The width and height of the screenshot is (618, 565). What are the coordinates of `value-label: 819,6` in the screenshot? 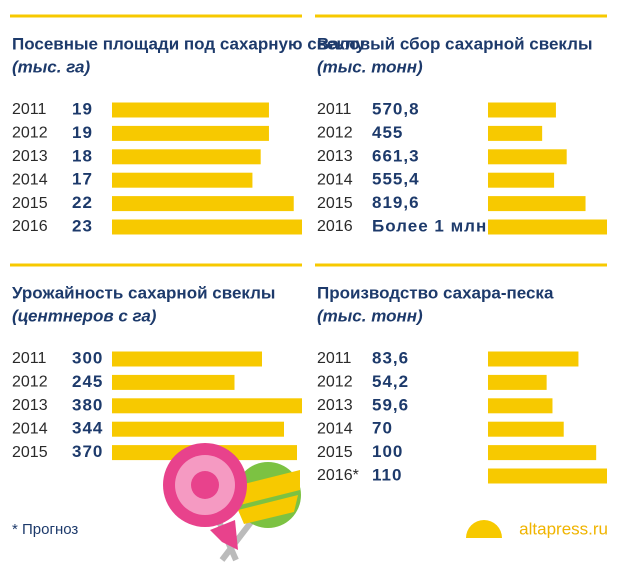 It's located at (396, 202).